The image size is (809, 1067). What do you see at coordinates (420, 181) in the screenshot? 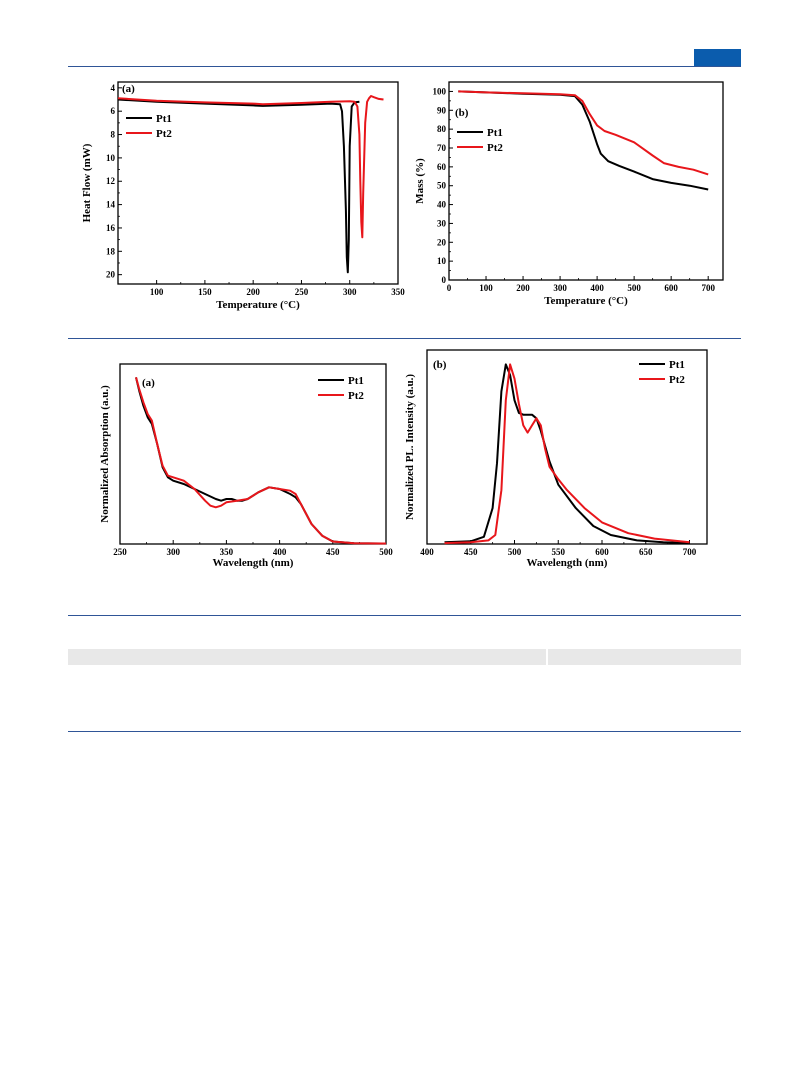
I see `y-axis-label: Mass (%)` at bounding box center [420, 181].